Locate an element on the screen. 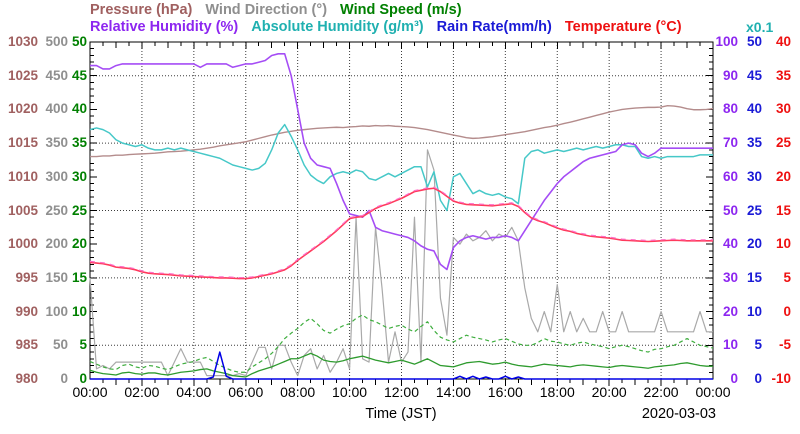 The image size is (800, 434). axis-label-pressure: 990 is located at coordinates (26, 311).